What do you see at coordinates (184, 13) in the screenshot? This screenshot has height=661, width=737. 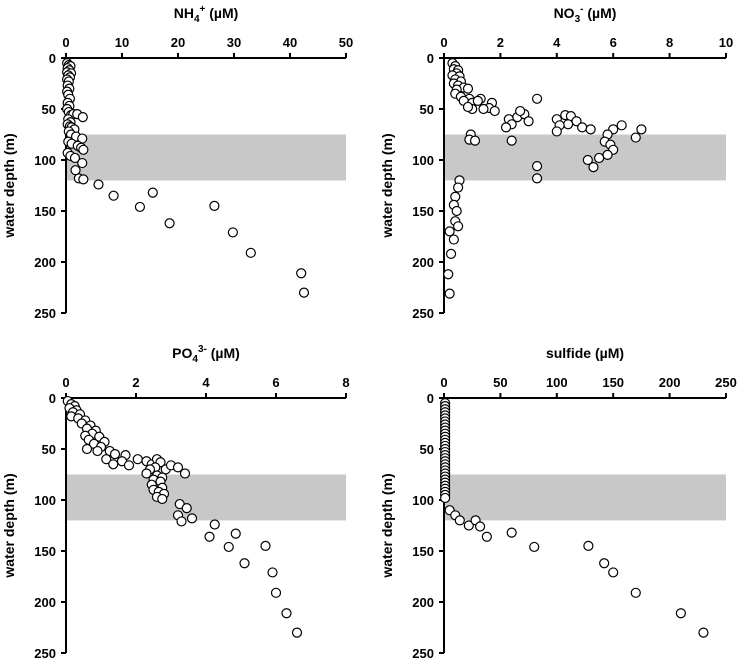 I see `title-main: NH` at bounding box center [184, 13].